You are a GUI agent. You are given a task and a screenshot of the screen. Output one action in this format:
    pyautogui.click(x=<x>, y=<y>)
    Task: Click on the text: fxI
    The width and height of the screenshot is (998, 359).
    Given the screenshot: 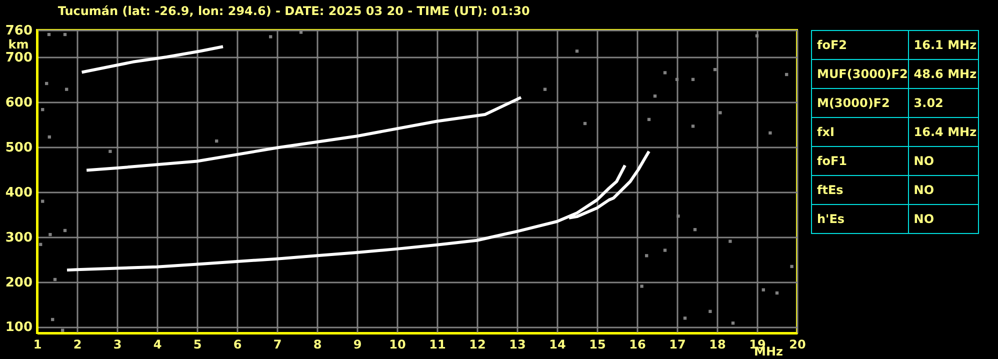 What is the action you would take?
    pyautogui.click(x=860, y=132)
    